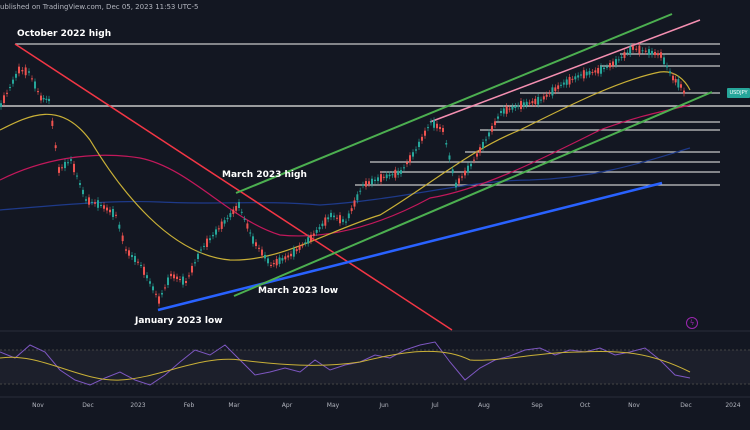  What do you see at coordinates (692, 323) in the screenshot?
I see `alert-icon: ϟ` at bounding box center [692, 323].